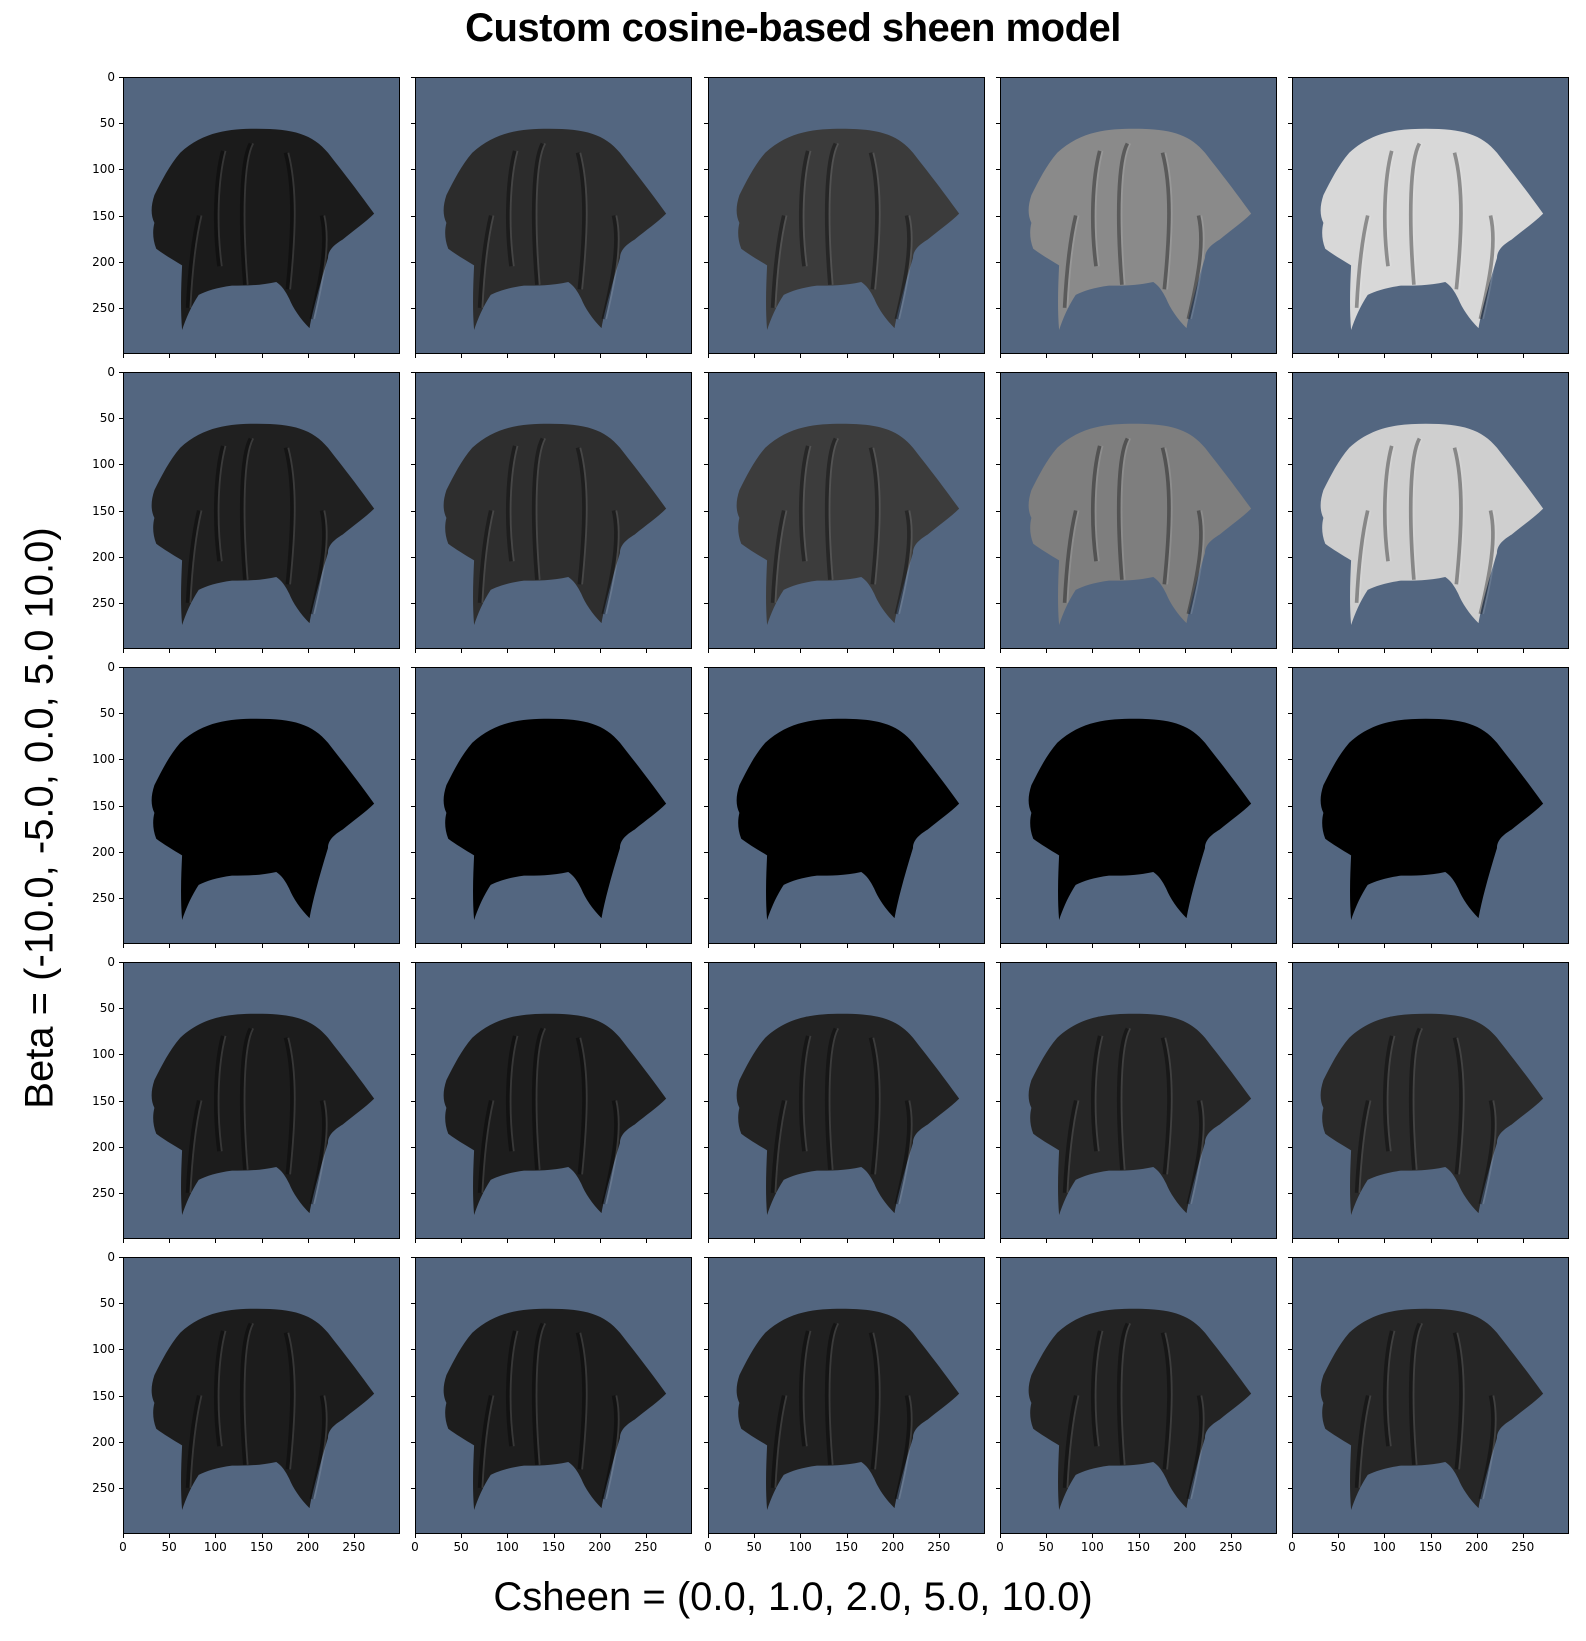  I want to click on y-tick-label: 150, so click(103, 1395).